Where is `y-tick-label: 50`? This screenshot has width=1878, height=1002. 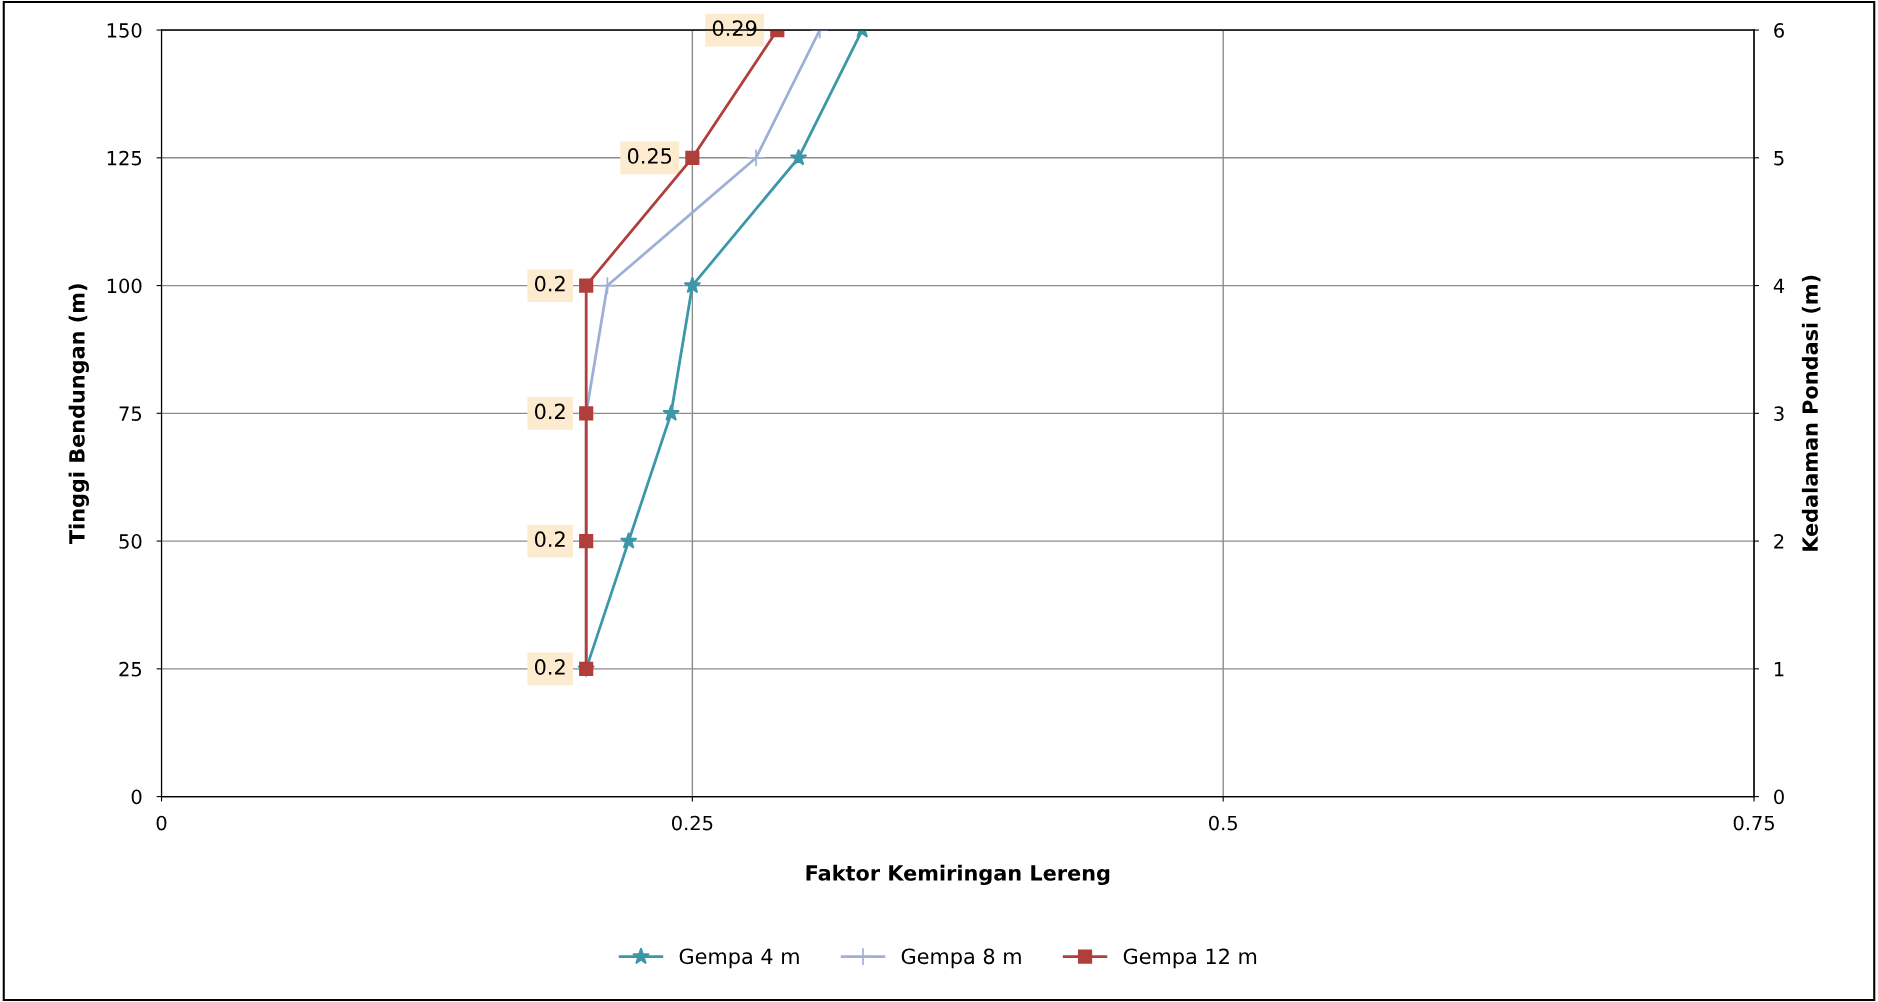
y-tick-label: 50 is located at coordinates (130, 541).